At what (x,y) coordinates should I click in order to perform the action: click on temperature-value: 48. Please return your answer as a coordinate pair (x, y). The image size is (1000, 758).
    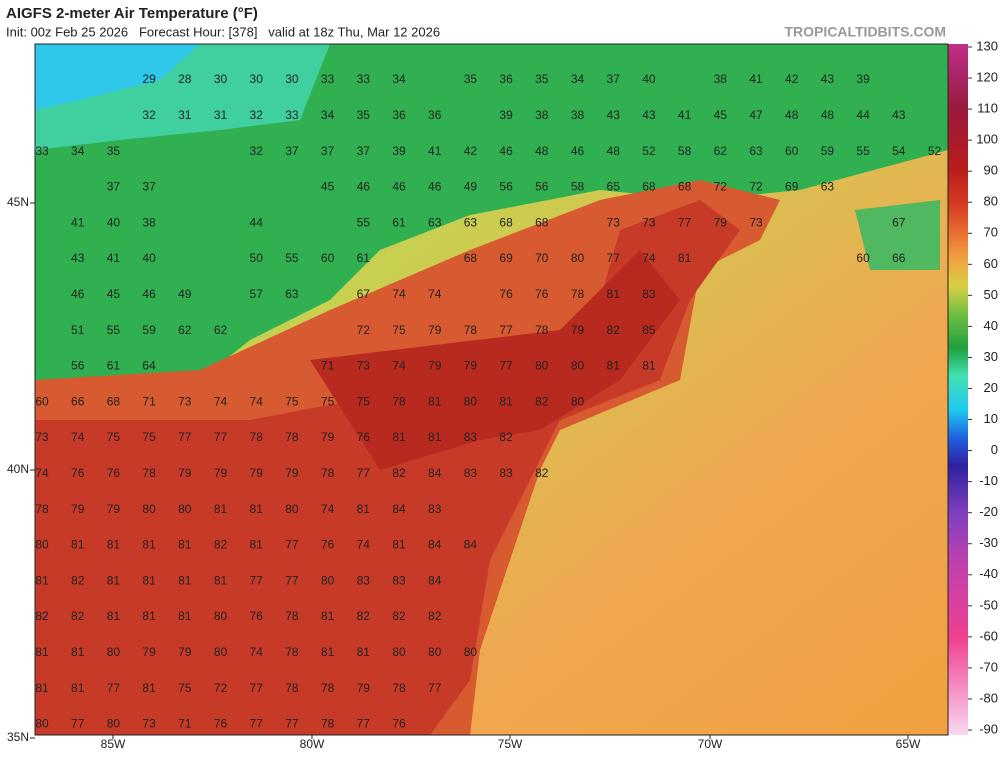
    Looking at the image, I should click on (614, 151).